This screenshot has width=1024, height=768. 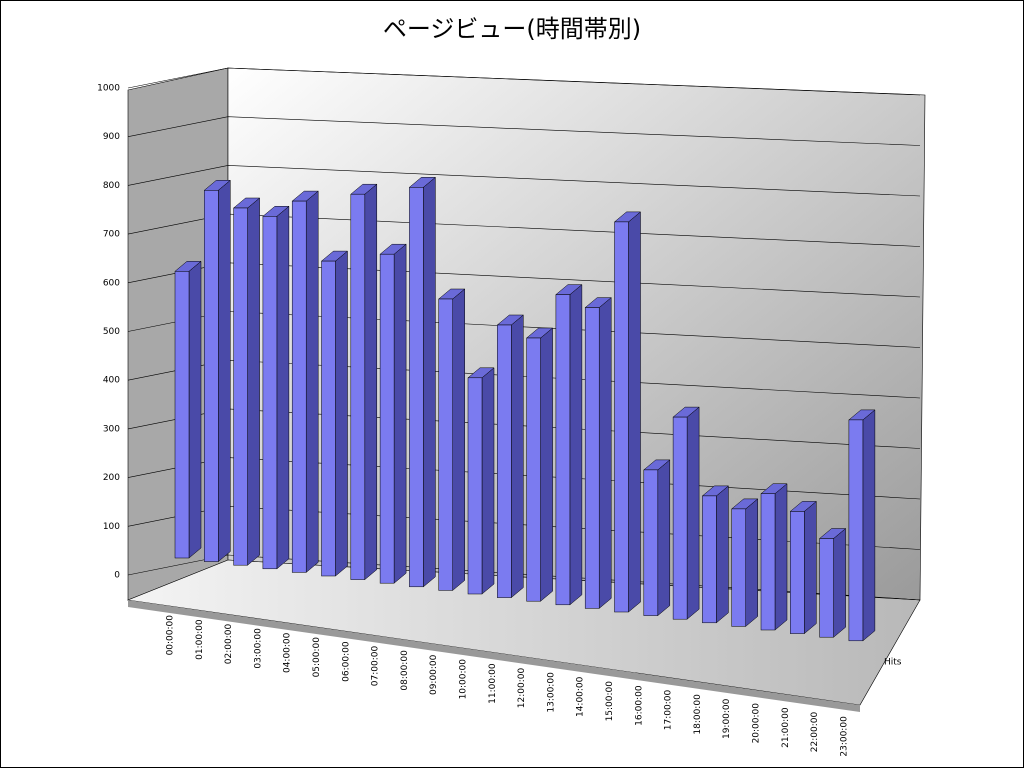 What do you see at coordinates (171, 635) in the screenshot?
I see `x-tick-label: 00:00:00` at bounding box center [171, 635].